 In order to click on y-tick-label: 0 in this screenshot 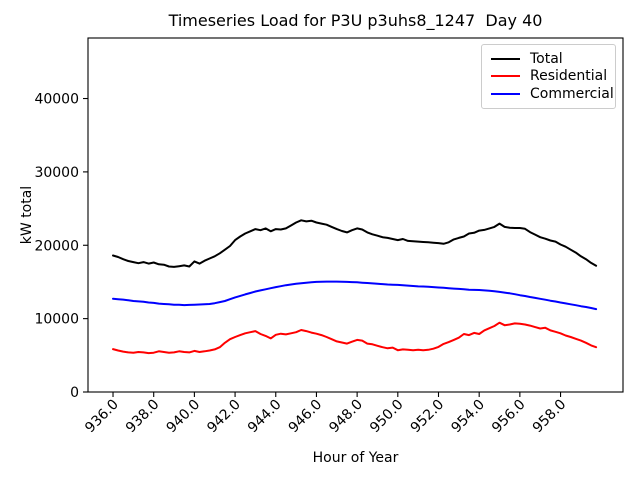, I will do `click(74, 393)`.